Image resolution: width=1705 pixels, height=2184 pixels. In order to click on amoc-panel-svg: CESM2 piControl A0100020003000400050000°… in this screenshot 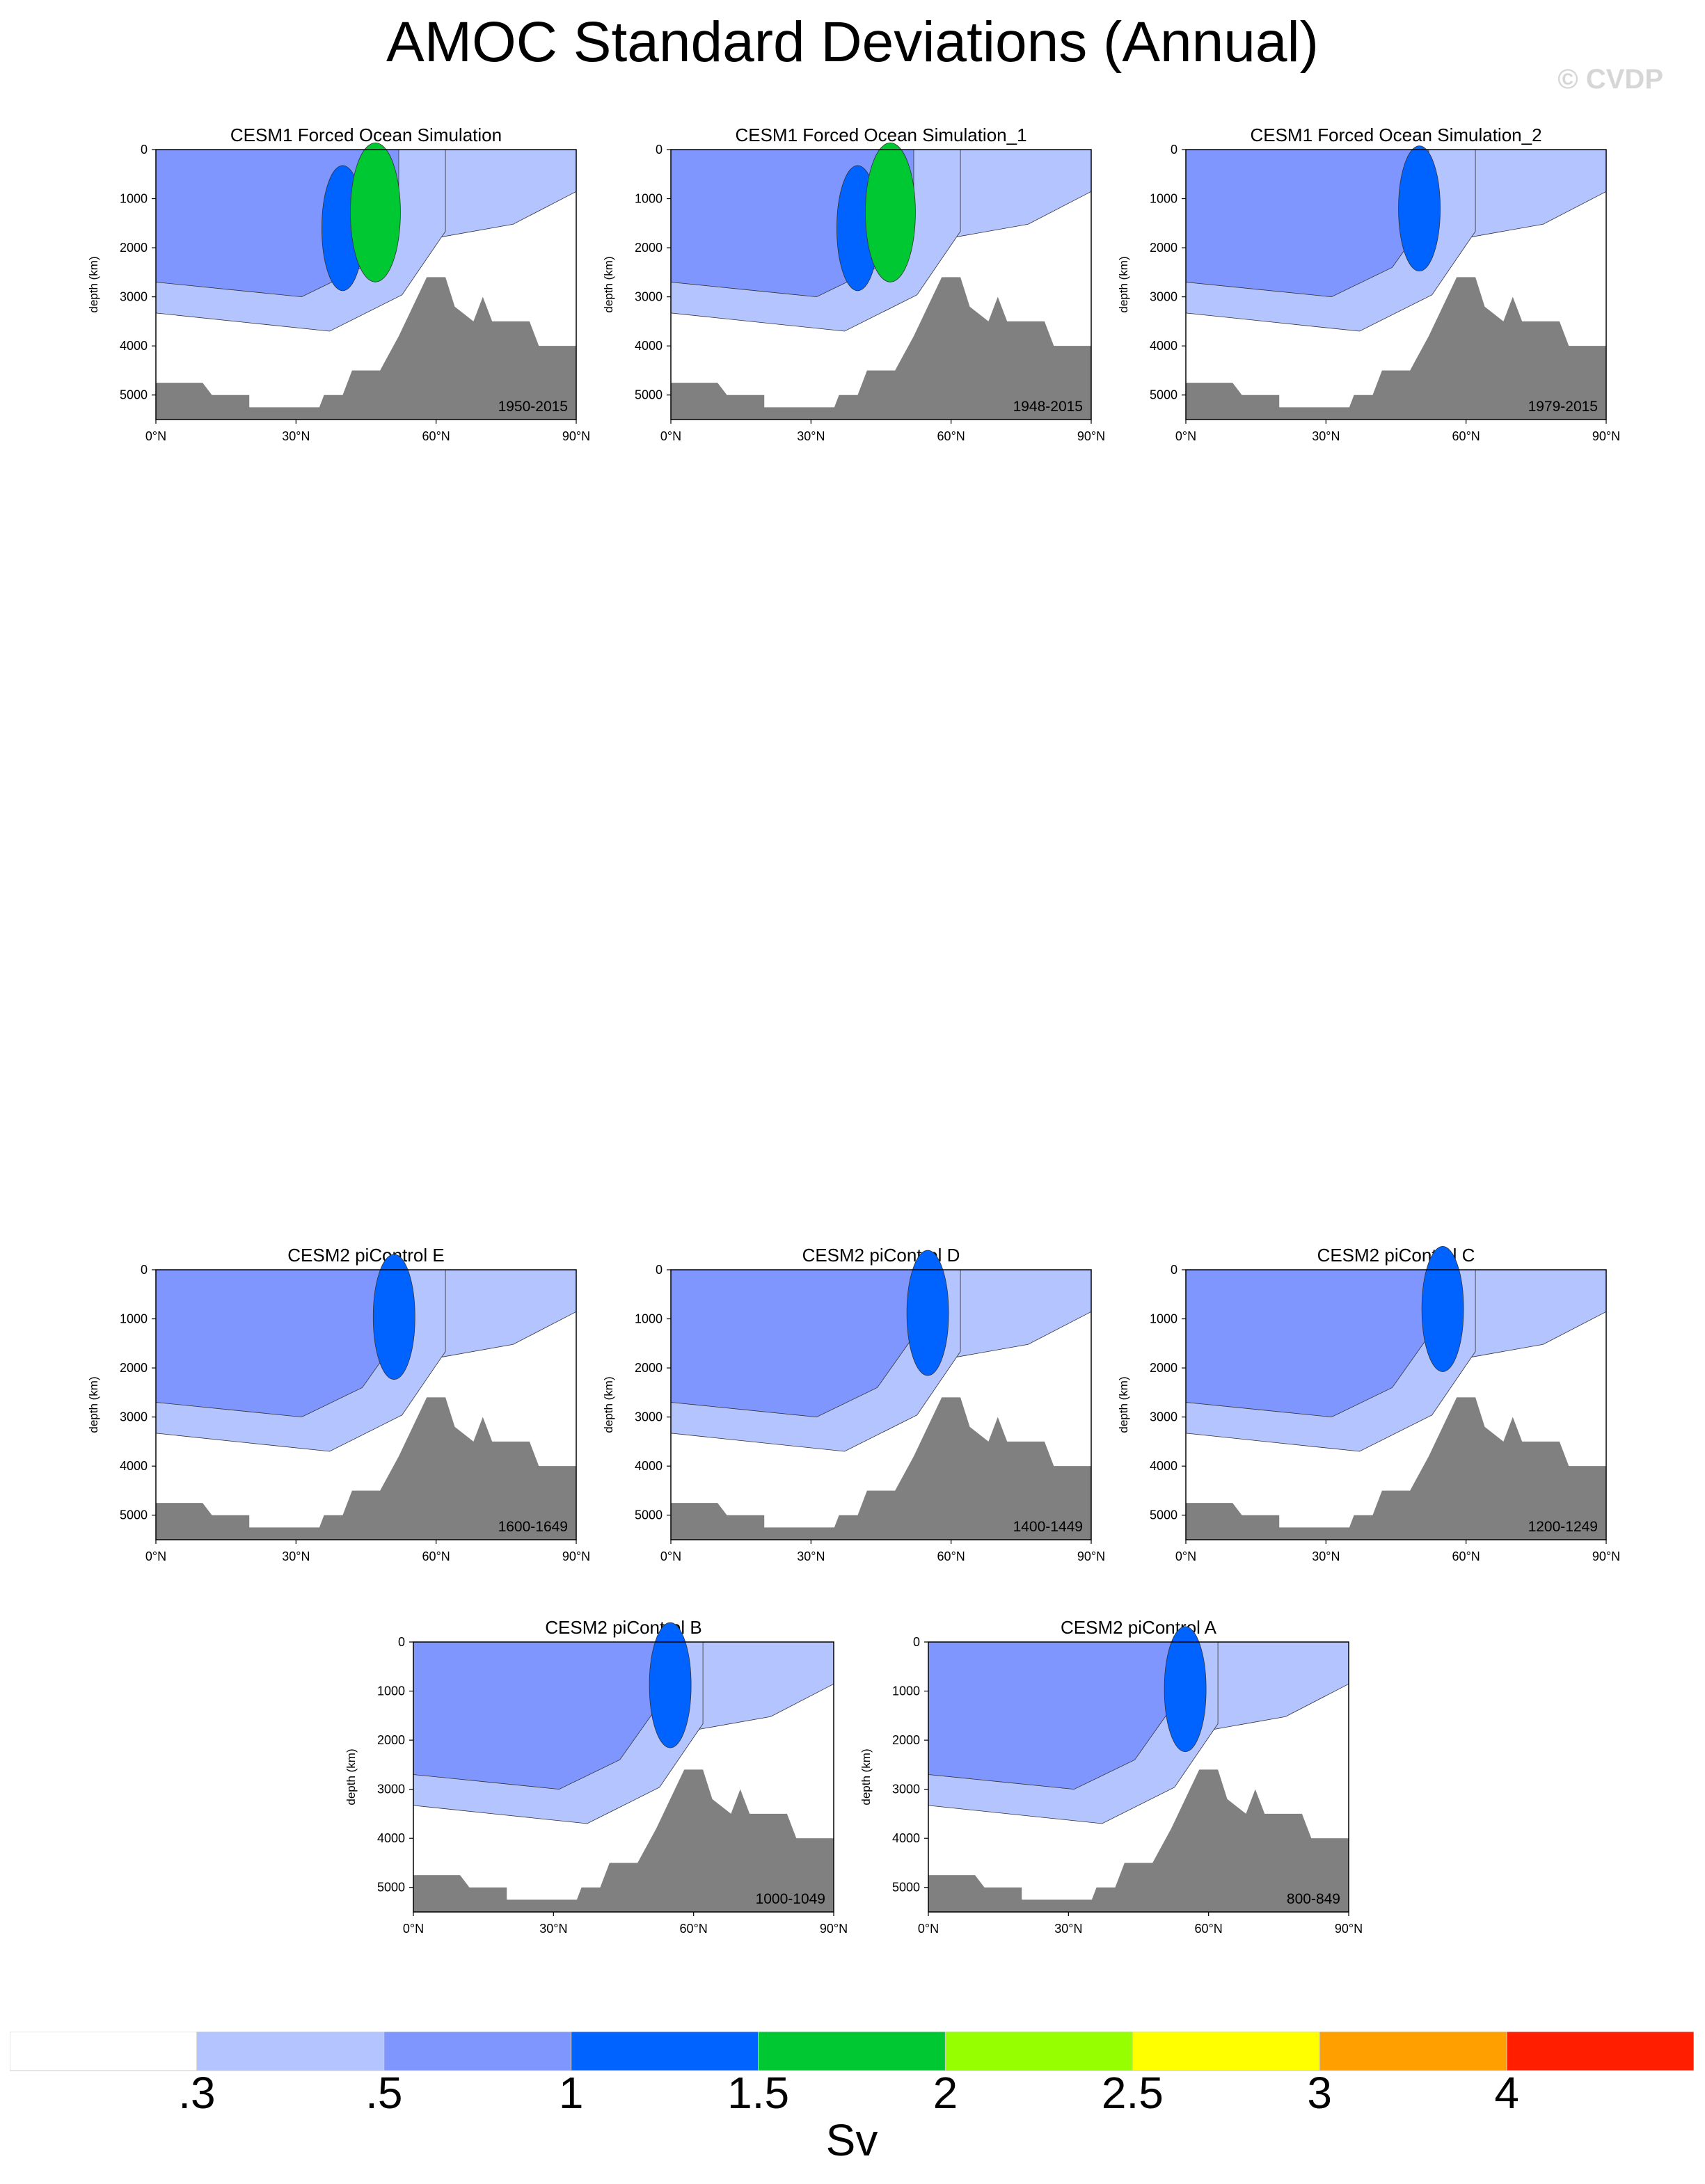, I will do `click(1111, 1776)`.